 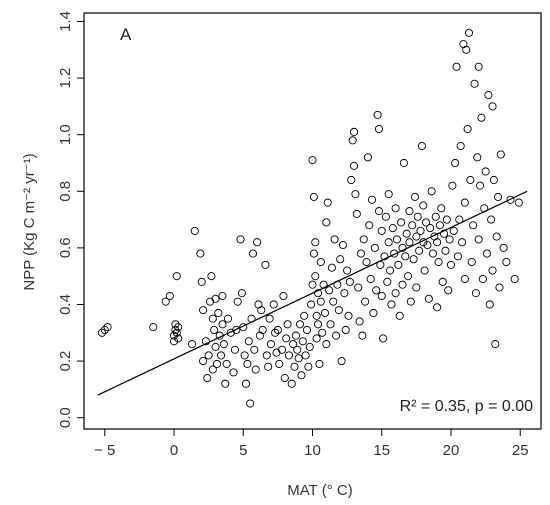 What do you see at coordinates (65, 361) in the screenshot?
I see `y-tick-label: 0.2` at bounding box center [65, 361].